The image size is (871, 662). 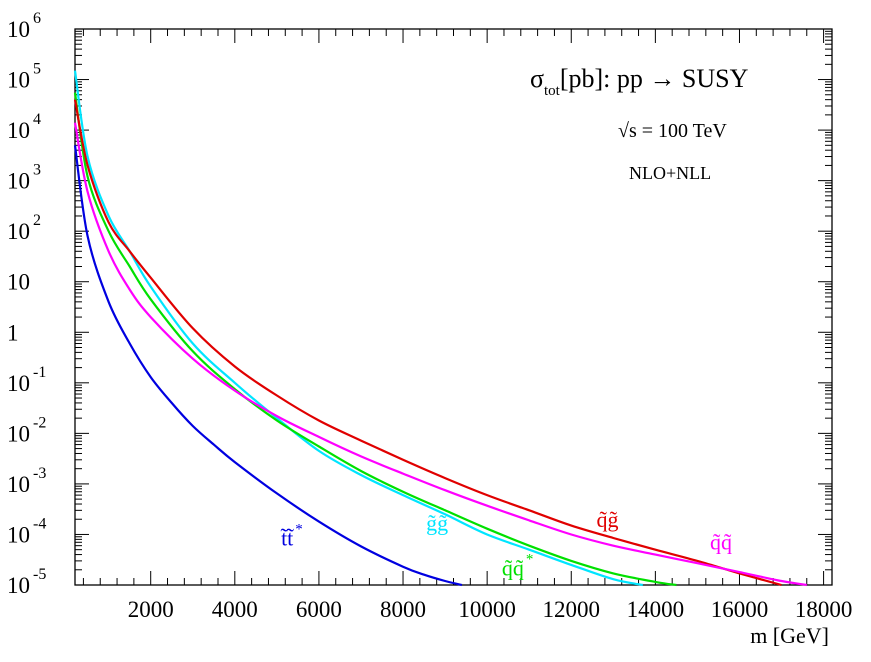 I want to click on y-tick-label: 10 4, so click(x=24, y=127).